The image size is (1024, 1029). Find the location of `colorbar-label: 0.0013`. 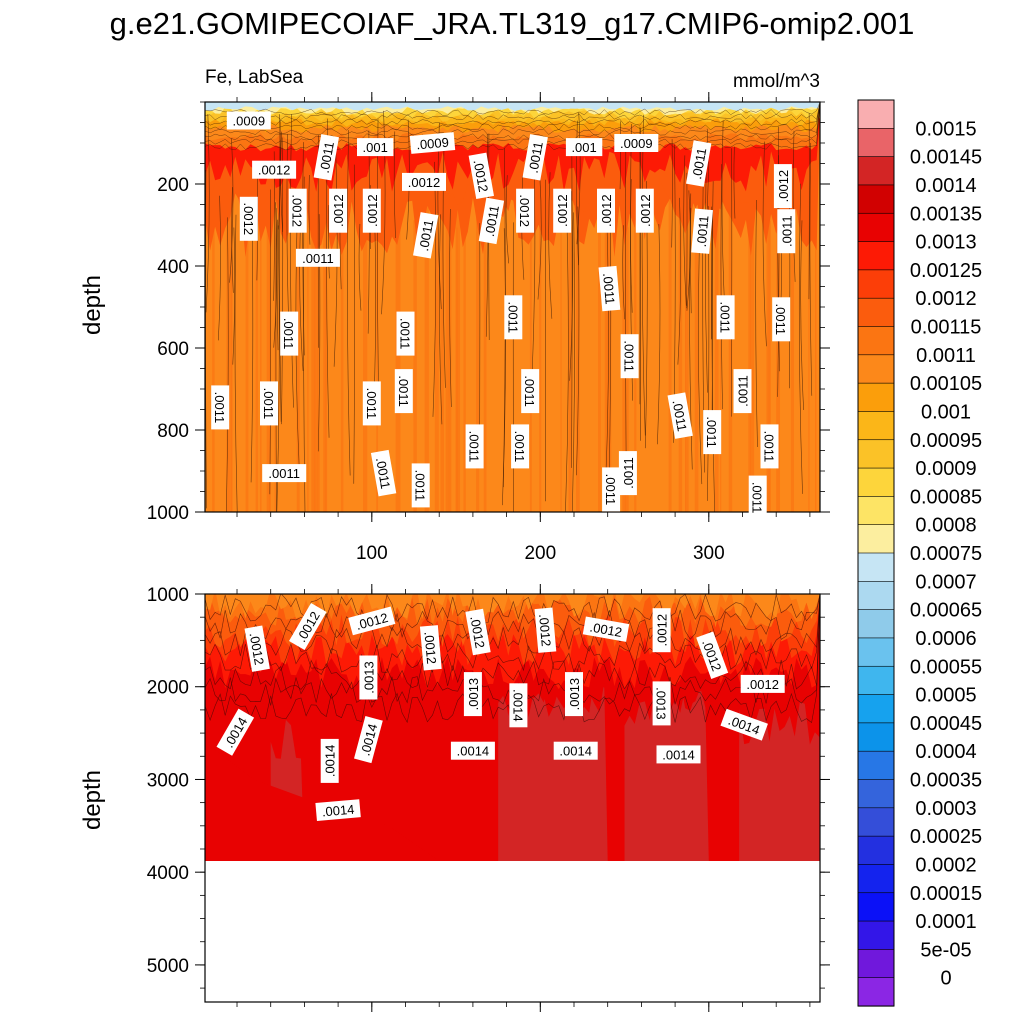

colorbar-label: 0.0013 is located at coordinates (945, 243).